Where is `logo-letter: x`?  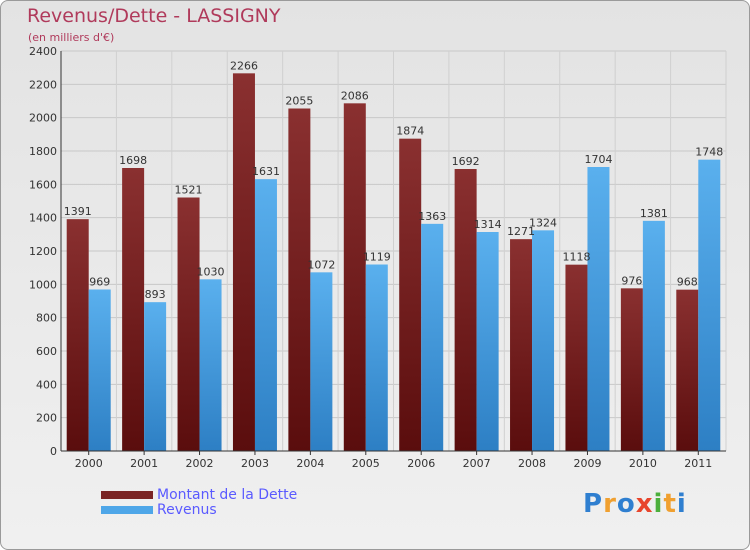
logo-letter: x is located at coordinates (644, 504).